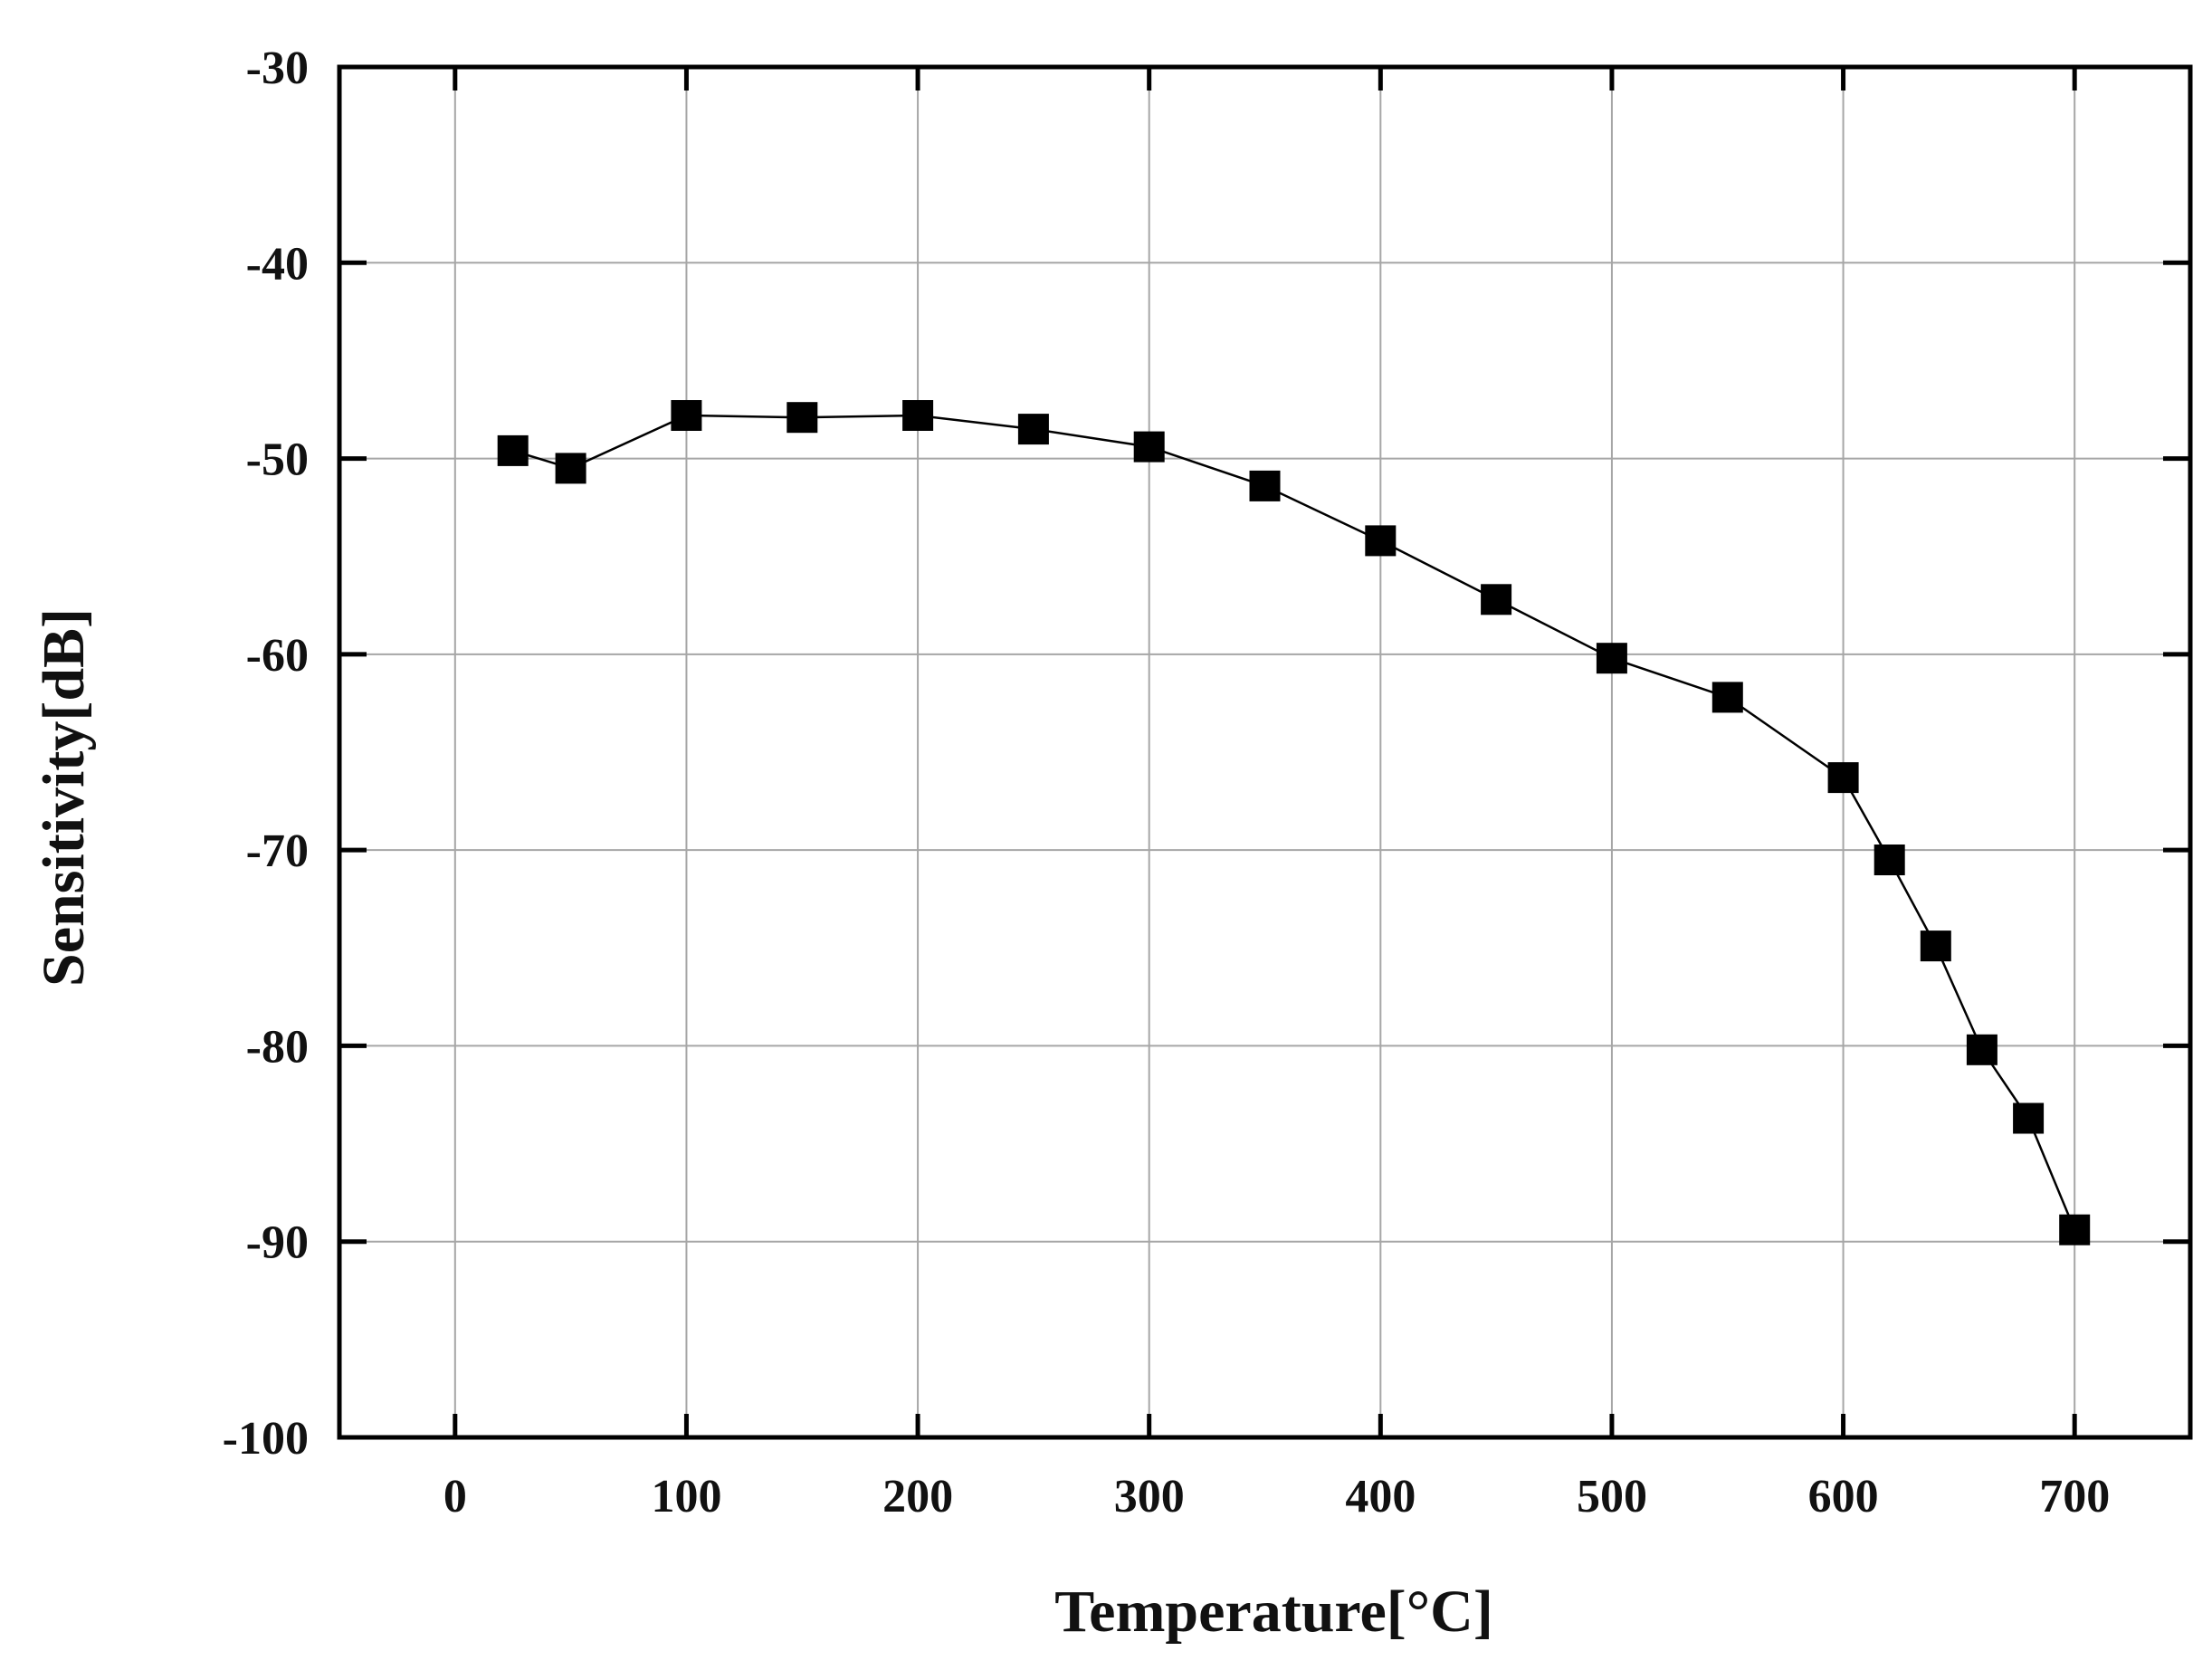 Image resolution: width=2212 pixels, height=1670 pixels. What do you see at coordinates (1273, 1612) in the screenshot?
I see `x-axis-title: Temperature[°C]` at bounding box center [1273, 1612].